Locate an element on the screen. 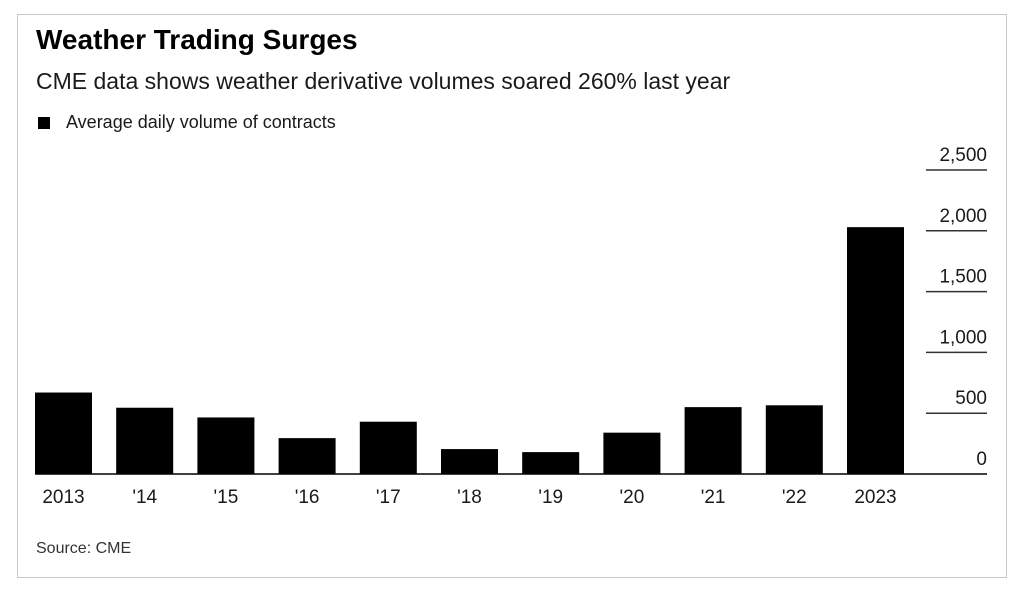 Image resolution: width=1024 pixels, height=594 pixels. legend: Average daily volume of contracts is located at coordinates (187, 122).